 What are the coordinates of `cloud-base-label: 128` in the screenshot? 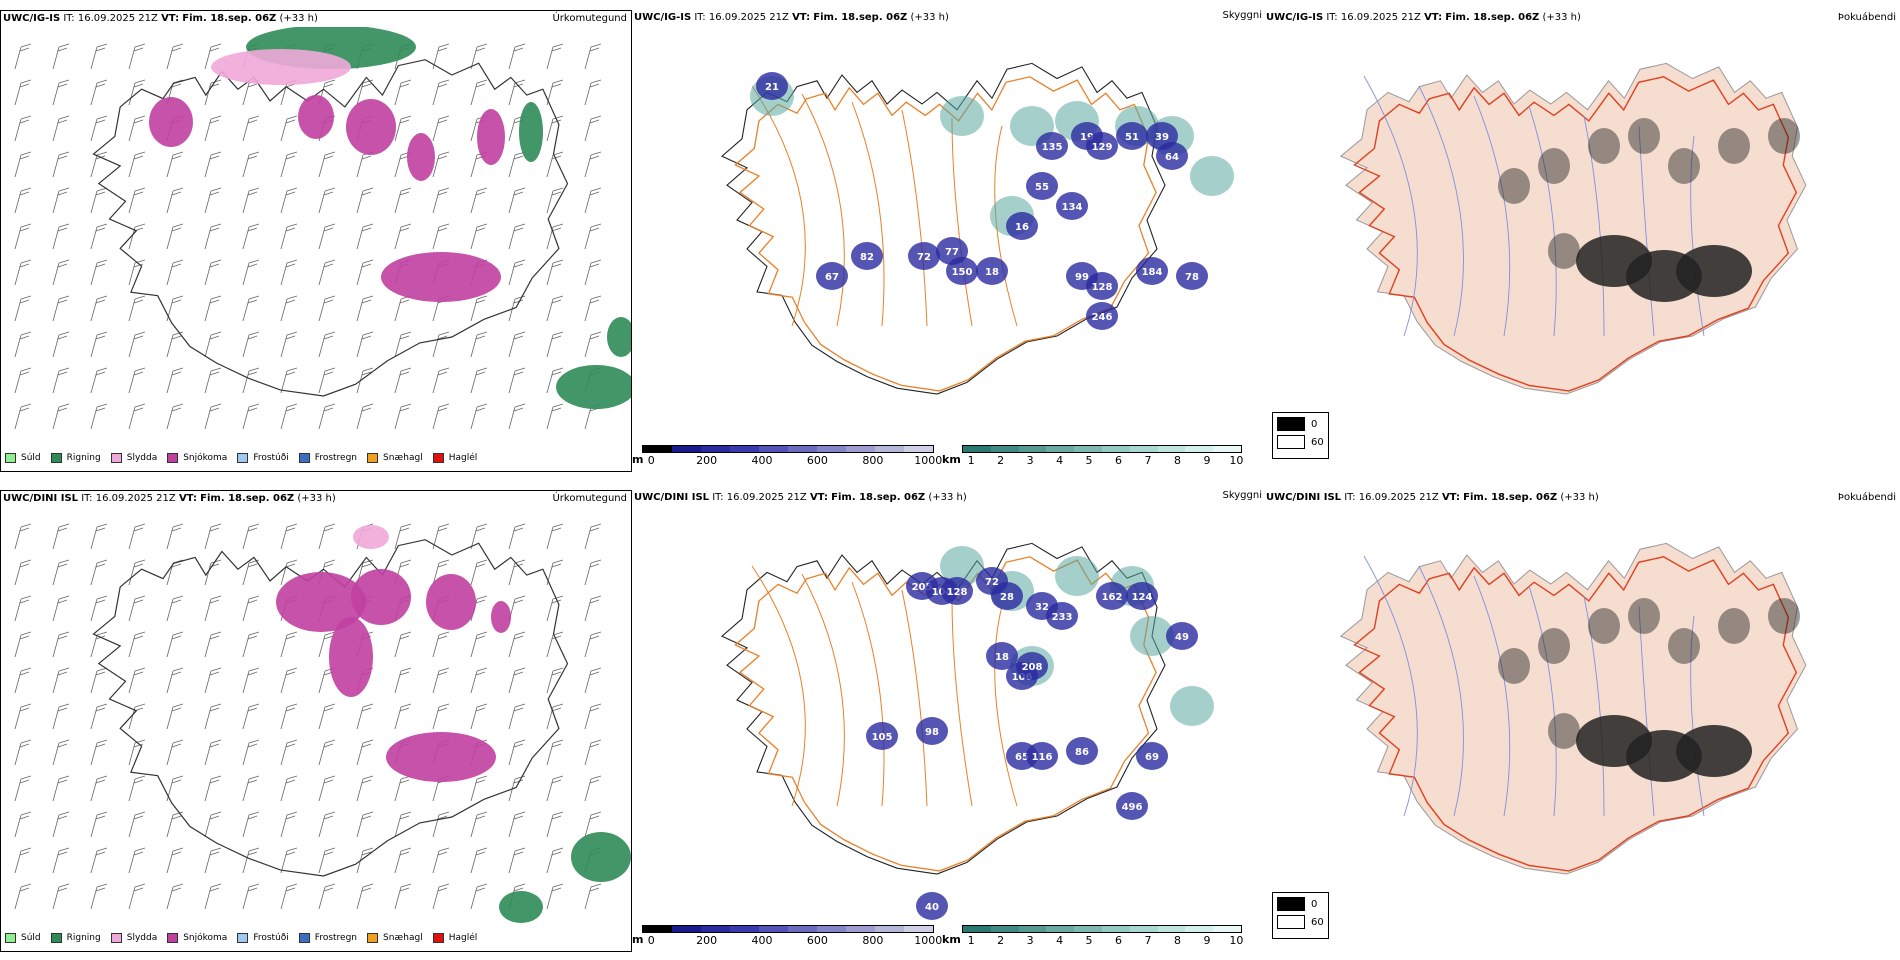 It's located at (1102, 287).